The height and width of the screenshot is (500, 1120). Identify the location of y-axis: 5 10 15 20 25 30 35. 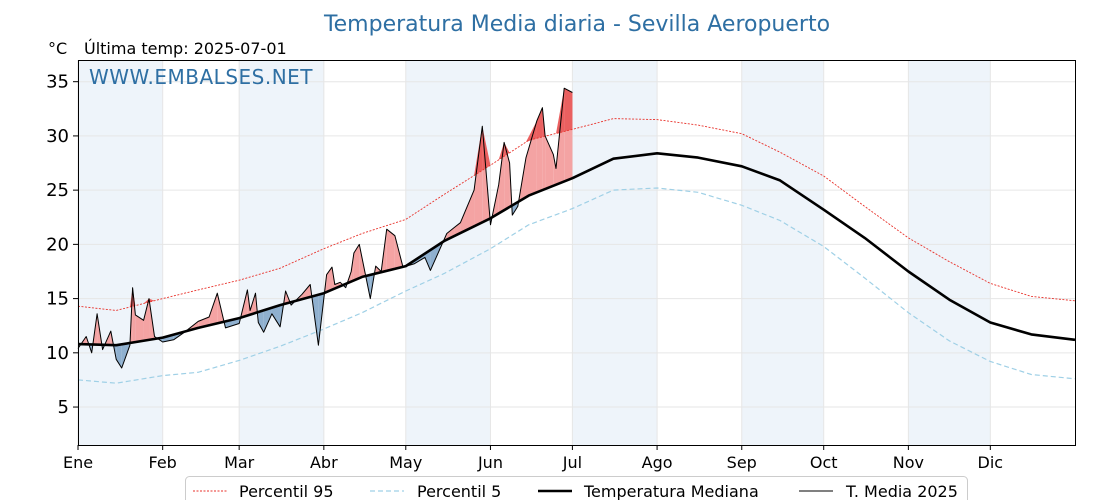
(62, 245).